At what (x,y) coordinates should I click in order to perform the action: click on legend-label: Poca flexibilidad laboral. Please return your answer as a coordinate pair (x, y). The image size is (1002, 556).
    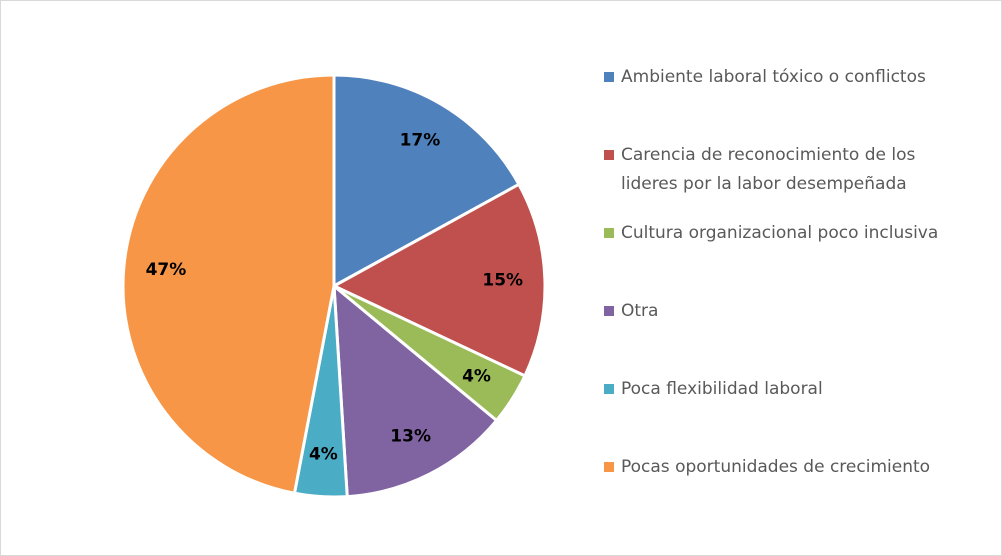
    Looking at the image, I should click on (722, 389).